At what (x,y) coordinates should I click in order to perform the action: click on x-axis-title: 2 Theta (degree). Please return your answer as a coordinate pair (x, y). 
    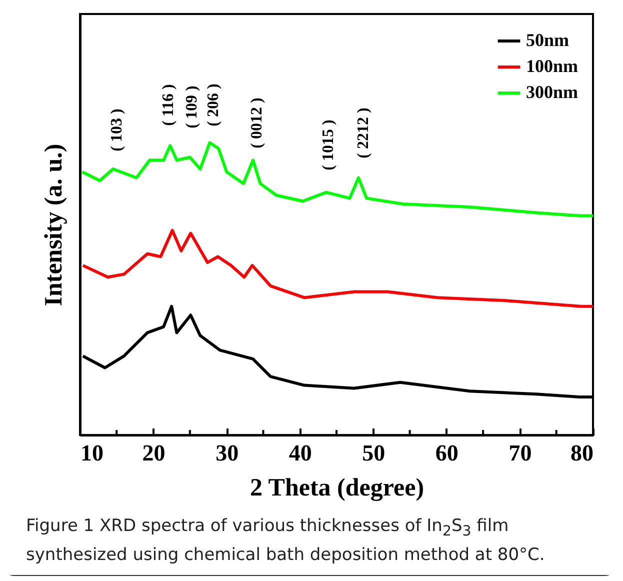
    Looking at the image, I should click on (337, 488).